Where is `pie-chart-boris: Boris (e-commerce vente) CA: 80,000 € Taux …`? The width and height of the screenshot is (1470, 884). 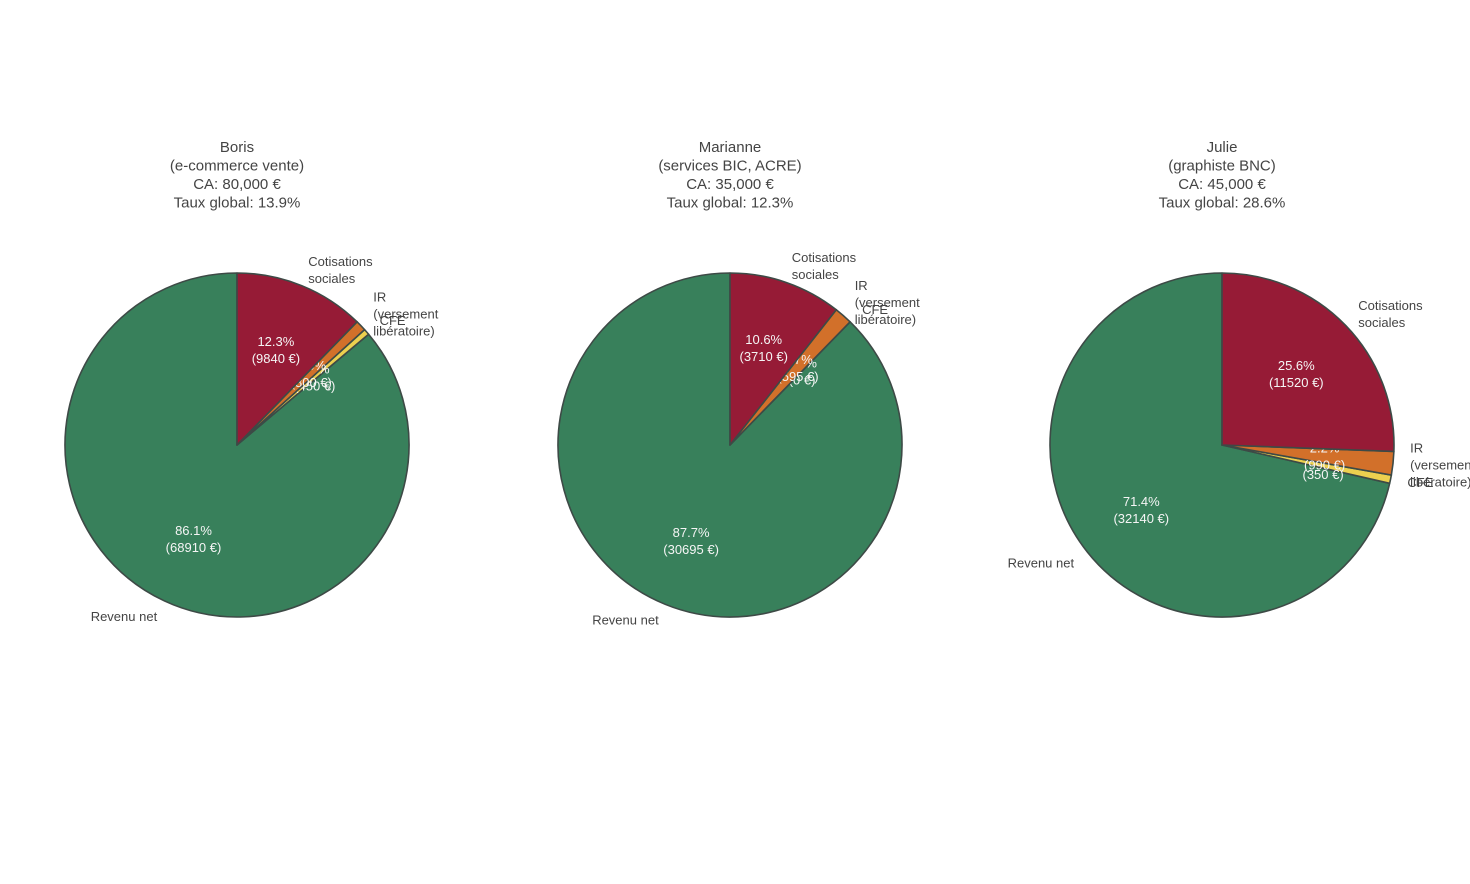 pie-chart-boris: Boris (e-commerce vente) CA: 80,000 € Taux … is located at coordinates (251, 381).